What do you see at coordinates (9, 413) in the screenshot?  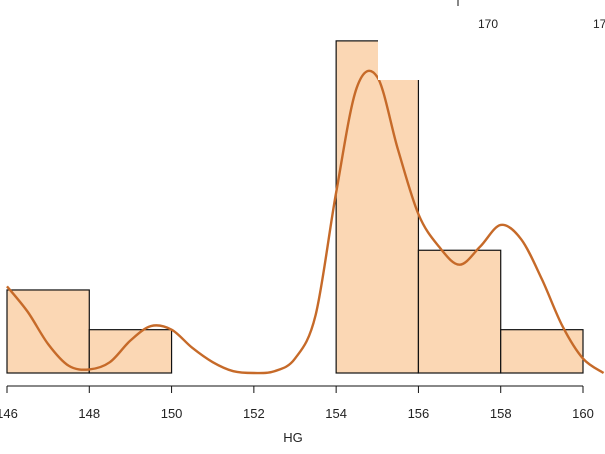 I see `x-tick-label: 146` at bounding box center [9, 413].